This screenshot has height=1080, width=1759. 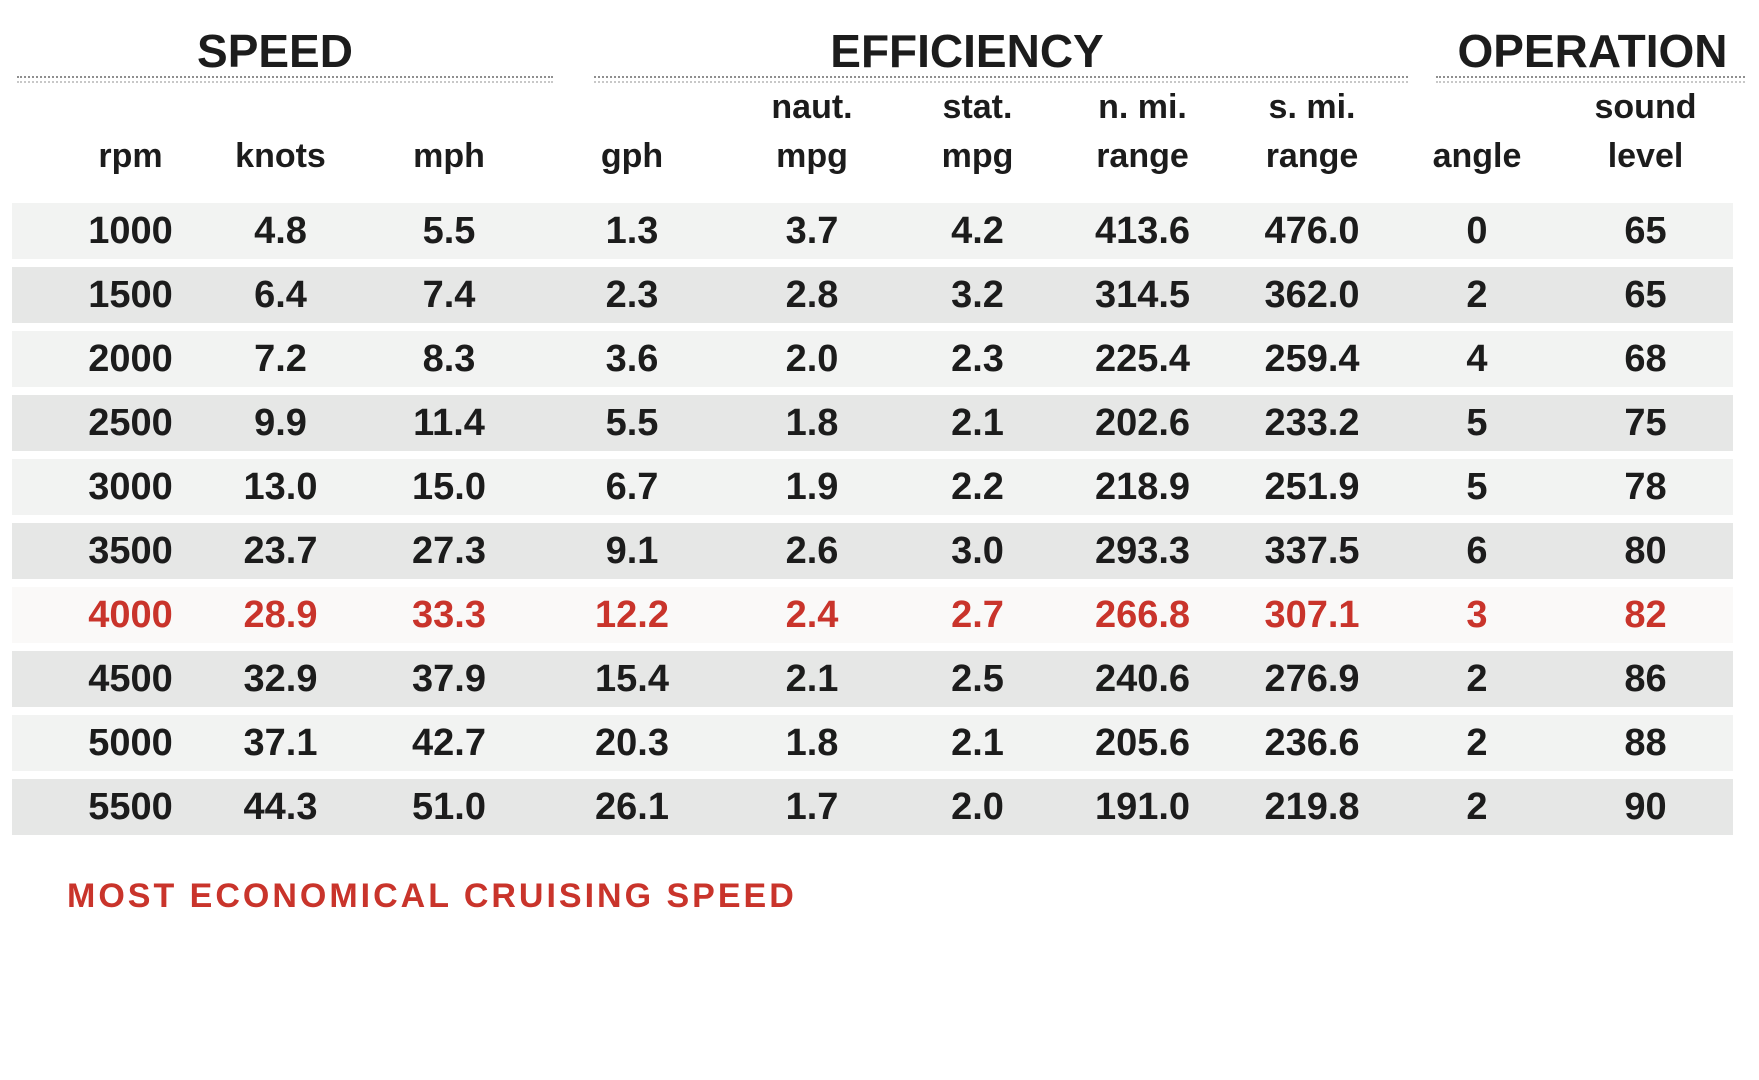 I want to click on column-header-s-mi-range: range, so click(x=1312, y=156).